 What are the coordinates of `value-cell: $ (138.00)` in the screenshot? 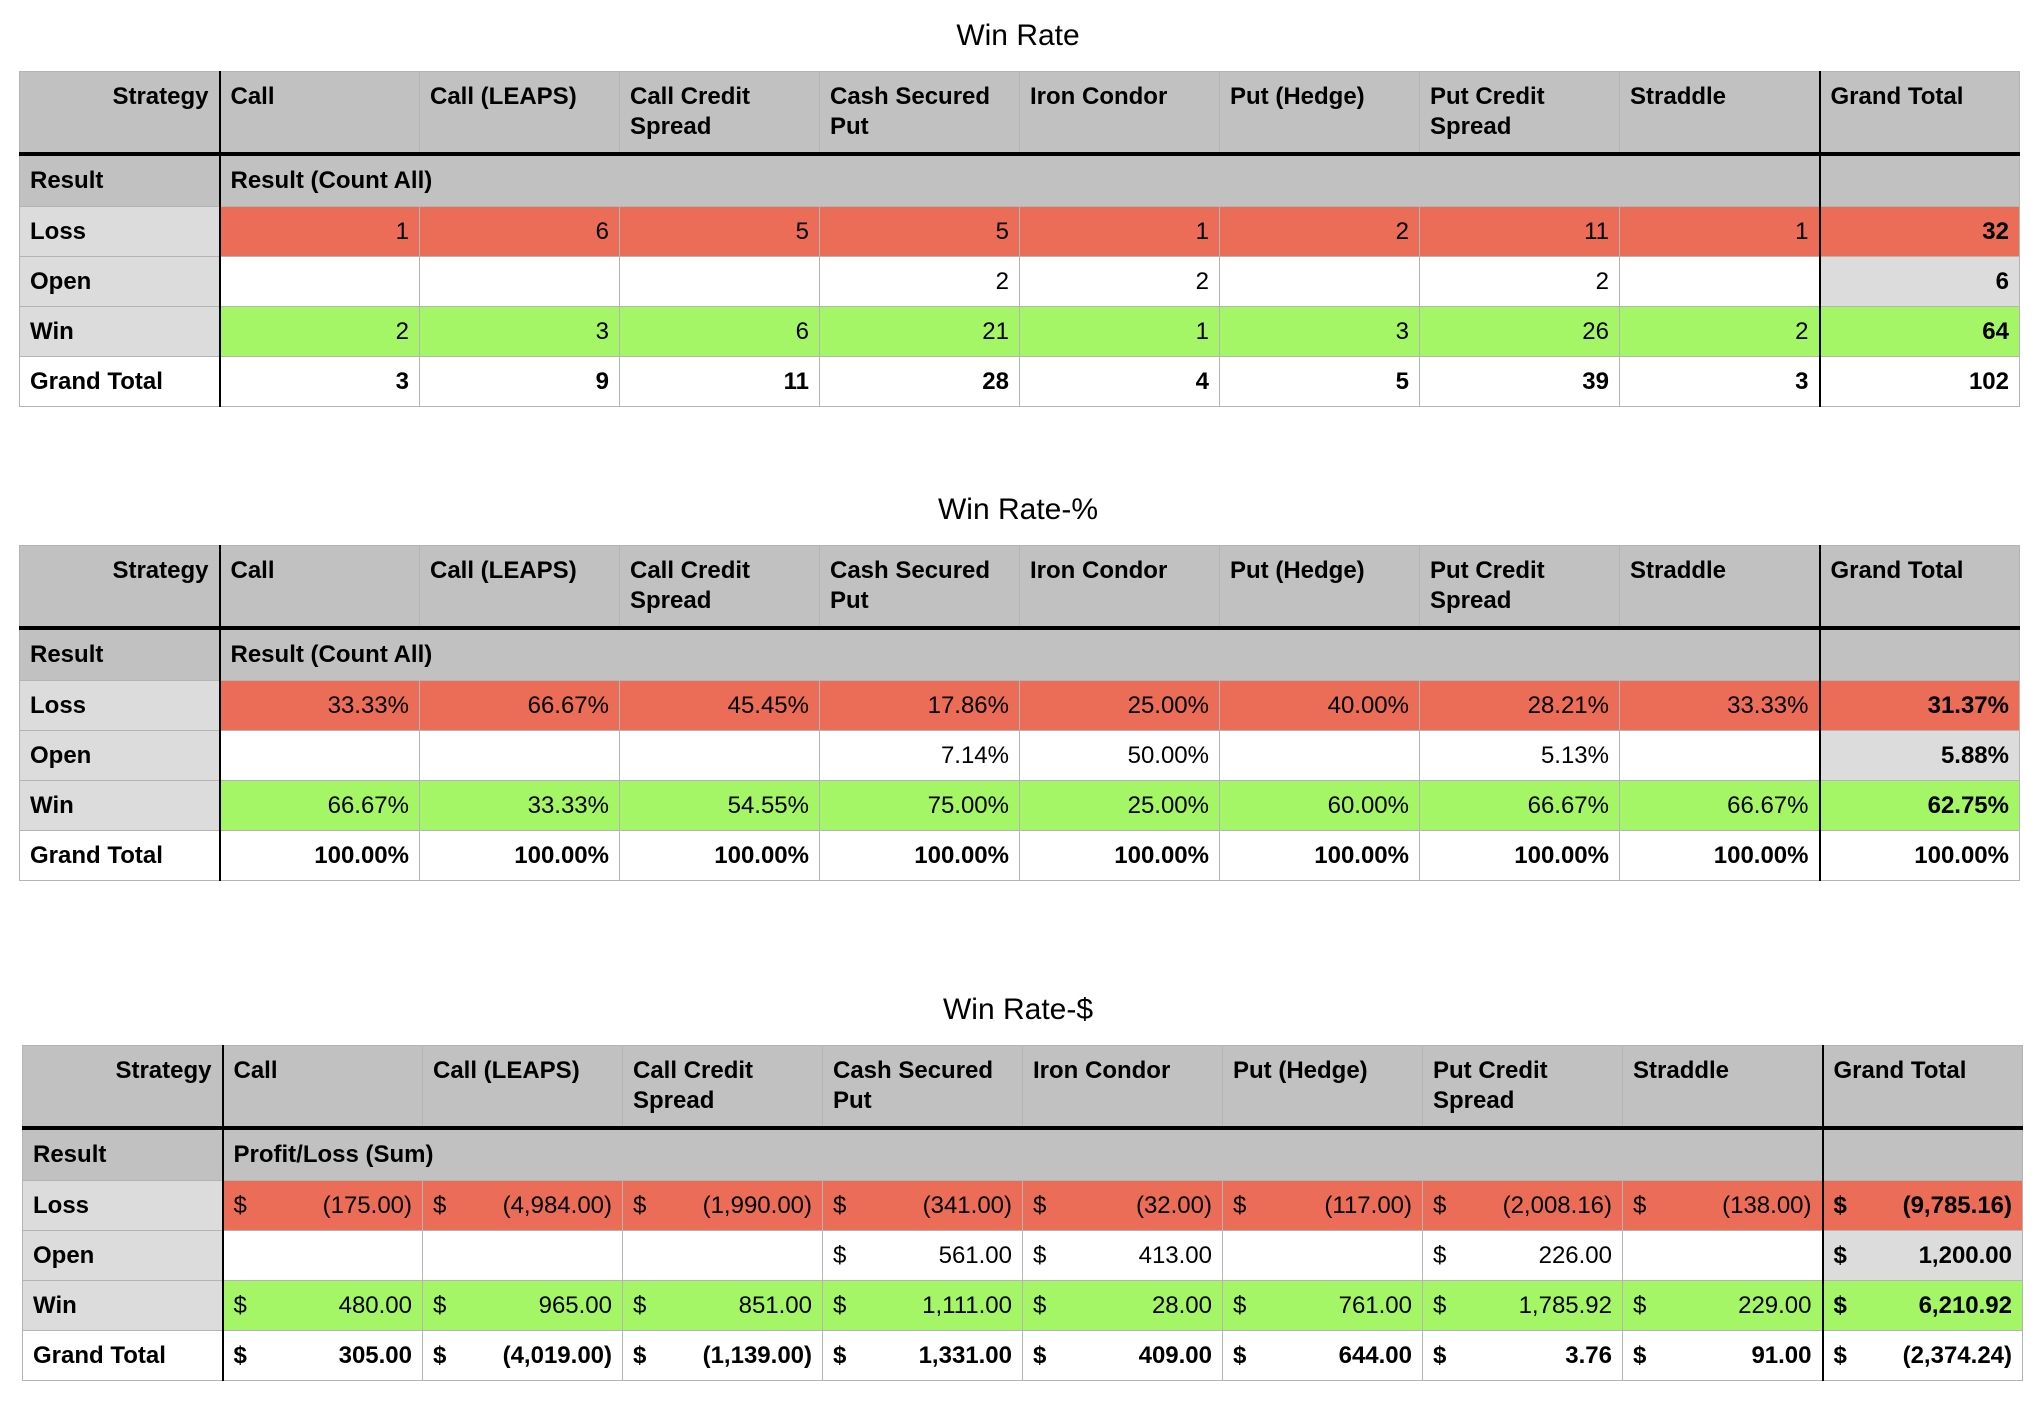 It's located at (1722, 1205).